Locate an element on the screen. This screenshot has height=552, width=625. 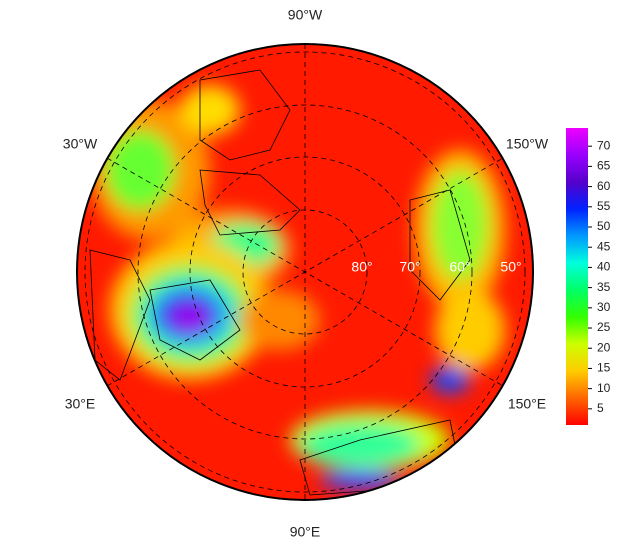
colorbar-tick-label: 25 is located at coordinates (604, 327).